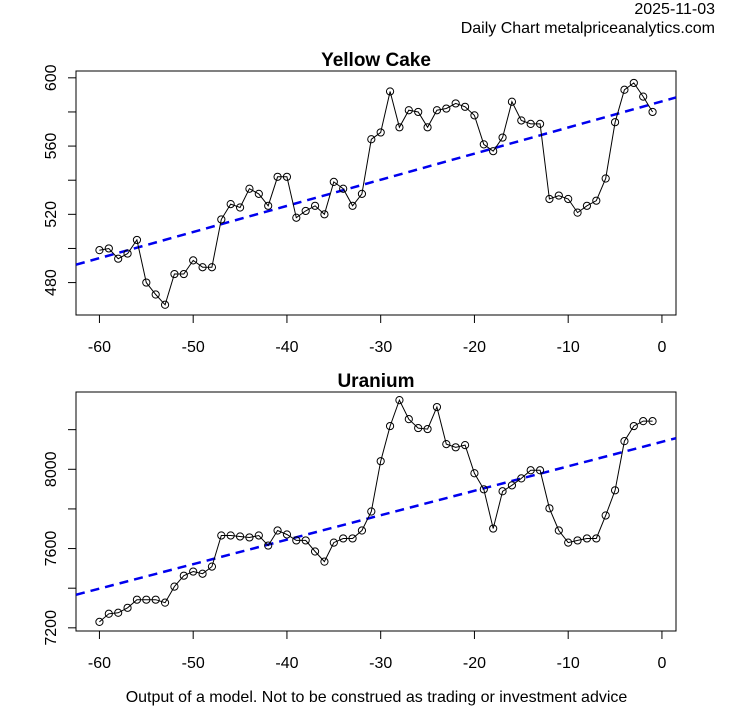  I want to click on chart-title: Uranium, so click(375, 381).